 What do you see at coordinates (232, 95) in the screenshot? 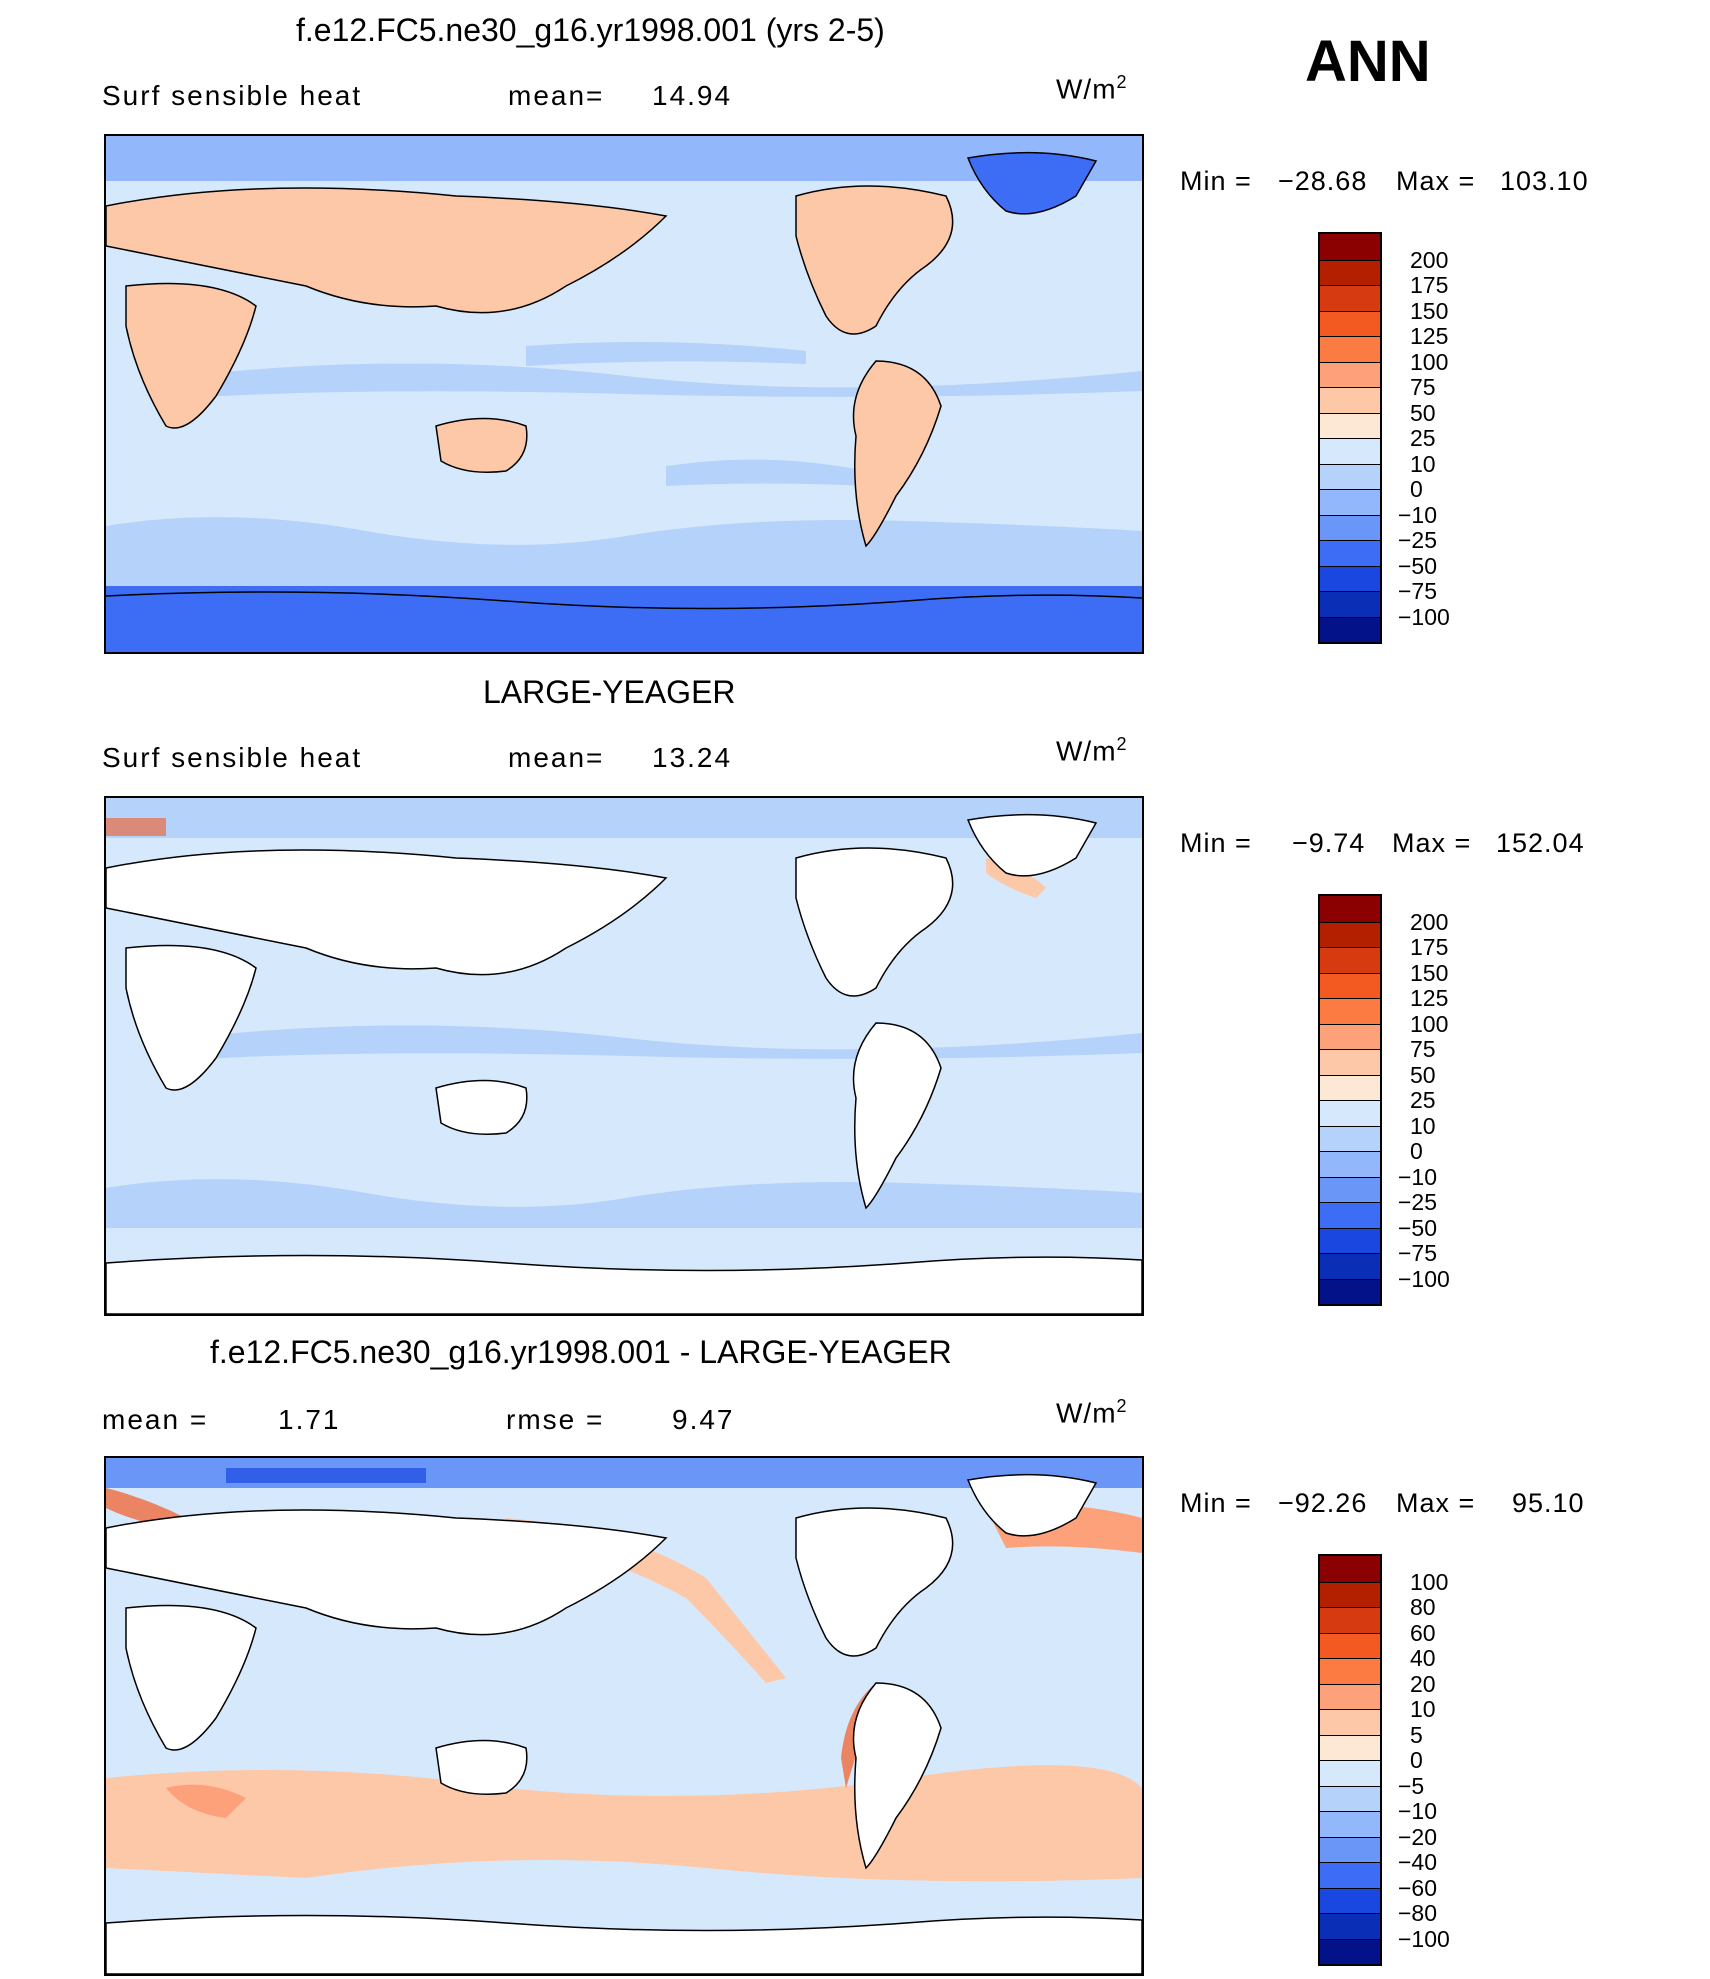
I see `panel-1-variable: Surf sensible heat` at bounding box center [232, 95].